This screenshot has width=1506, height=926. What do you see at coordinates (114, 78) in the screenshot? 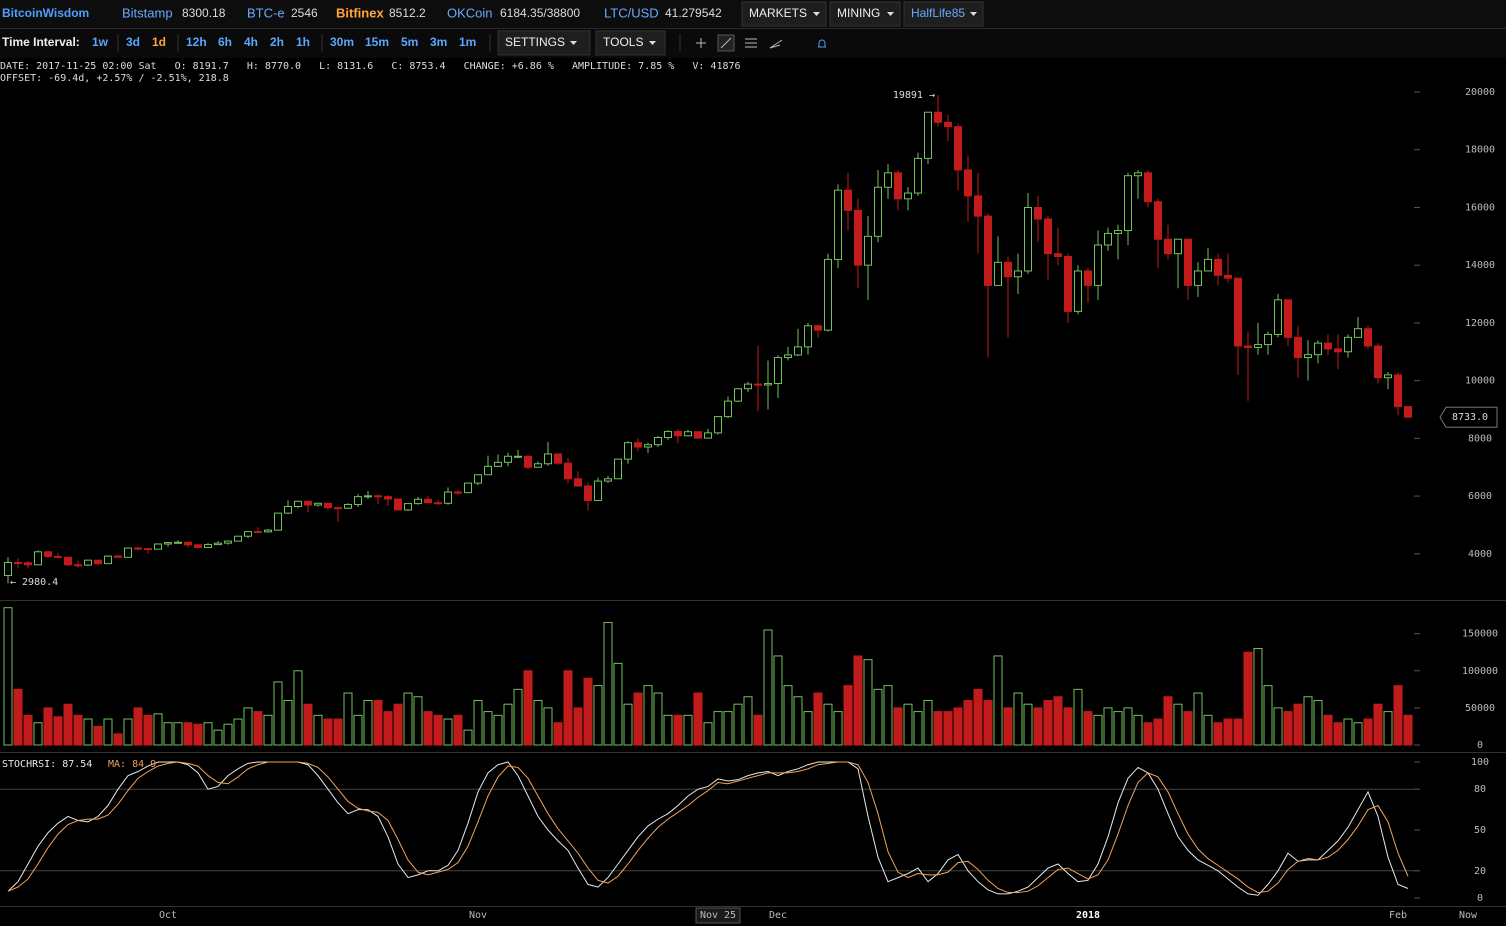
I see `info-line: OFFSET: -69.4d, +2.57% / -2.51%, 218.8` at bounding box center [114, 78].